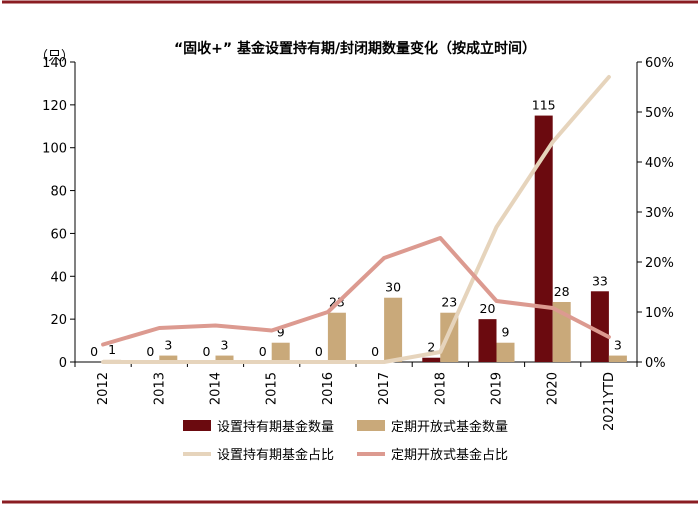 This screenshot has width=700, height=505. Describe the element at coordinates (112, 349) in the screenshot. I see `bar-data-label: 1` at that location.